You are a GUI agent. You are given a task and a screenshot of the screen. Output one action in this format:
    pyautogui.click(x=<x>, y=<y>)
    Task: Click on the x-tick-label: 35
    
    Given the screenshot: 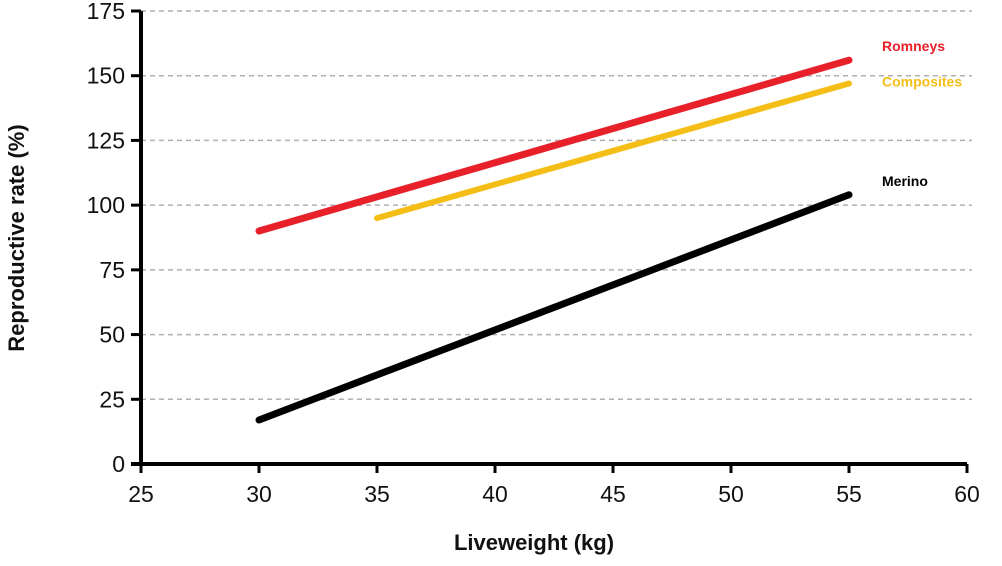 What is the action you would take?
    pyautogui.click(x=377, y=494)
    